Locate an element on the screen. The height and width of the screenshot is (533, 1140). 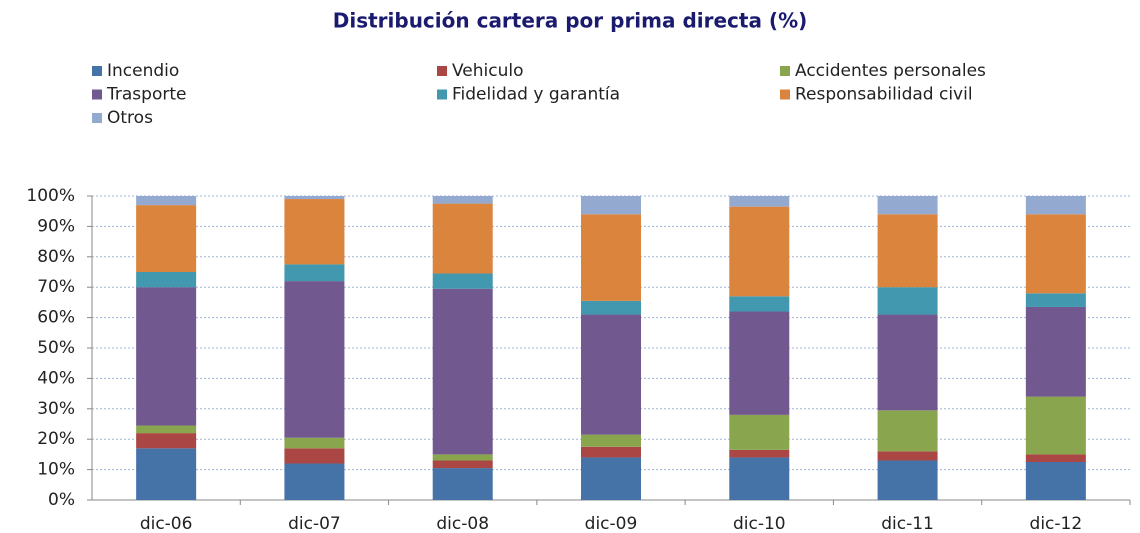
y-tick-label: 100% is located at coordinates (50, 196).